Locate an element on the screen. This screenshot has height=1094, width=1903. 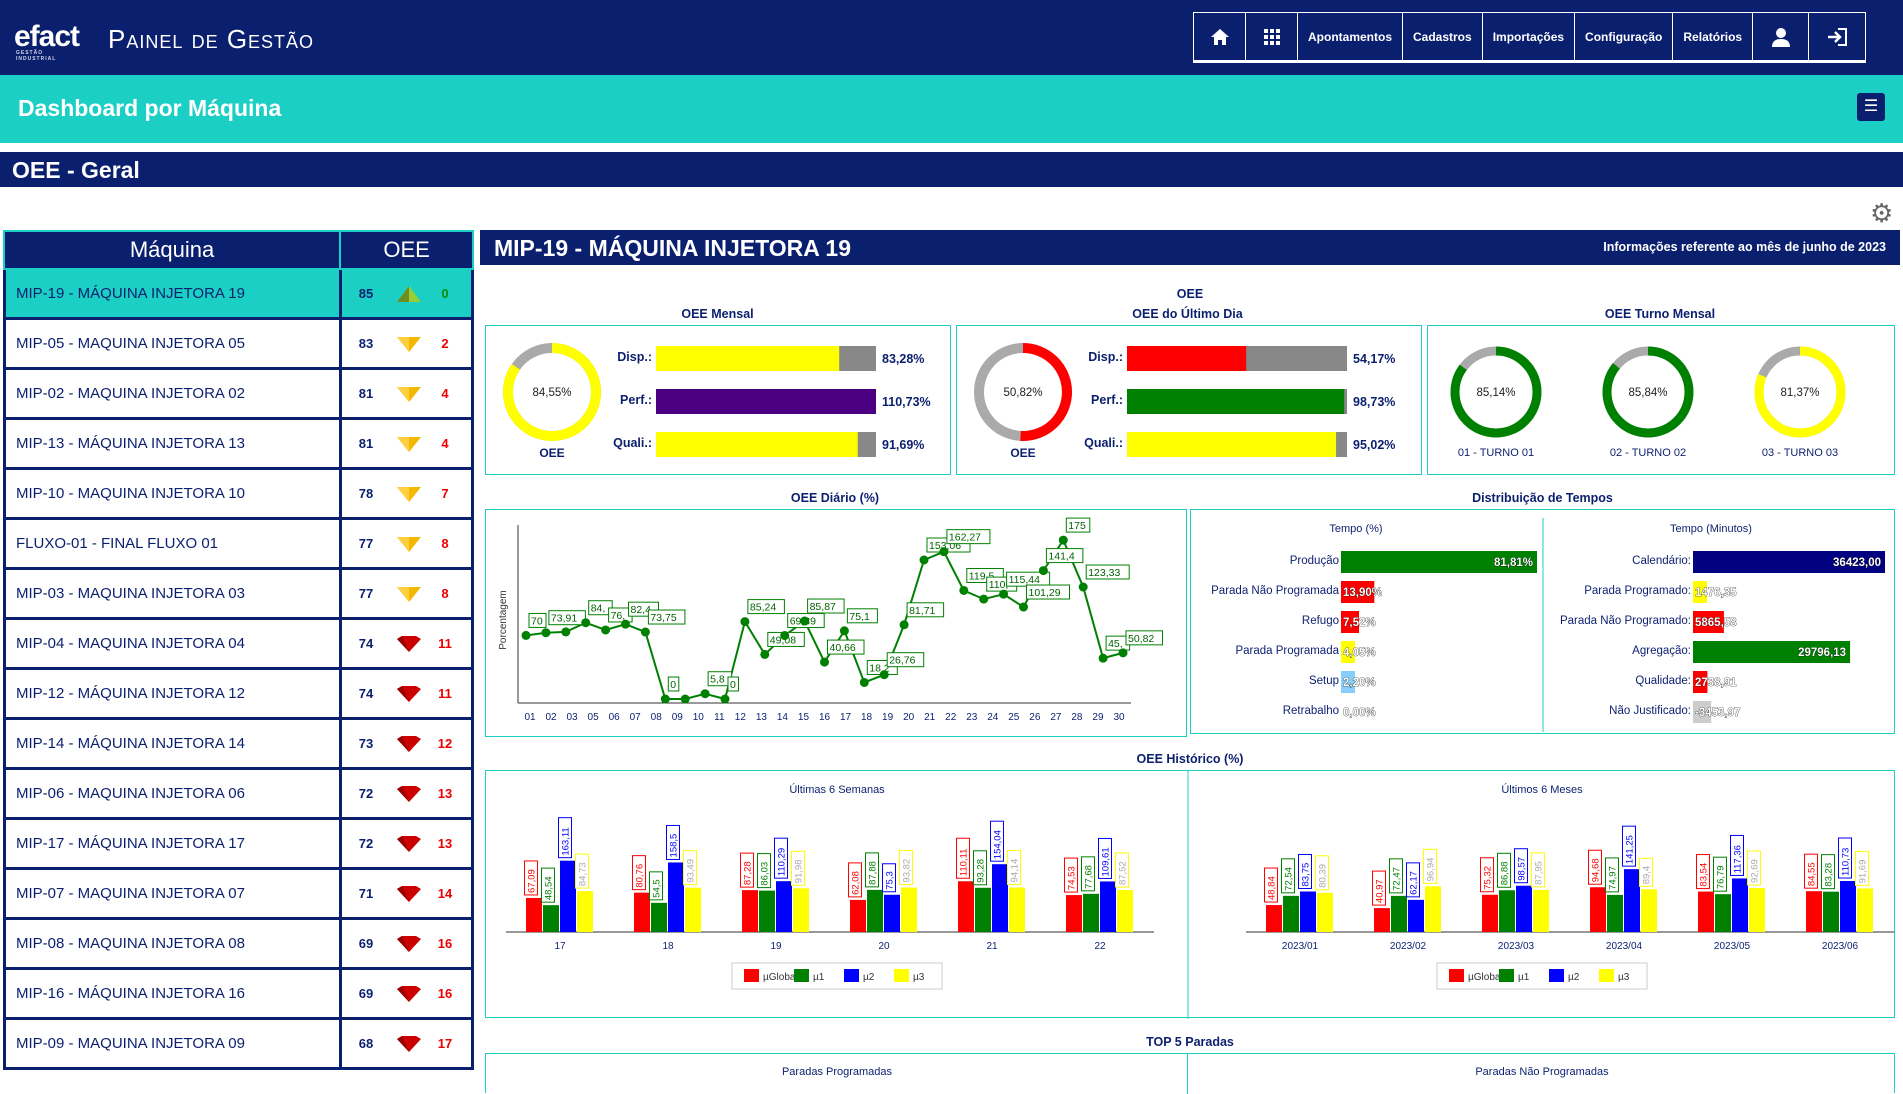
svg-text: 45, is located at coordinates (1115, 644).